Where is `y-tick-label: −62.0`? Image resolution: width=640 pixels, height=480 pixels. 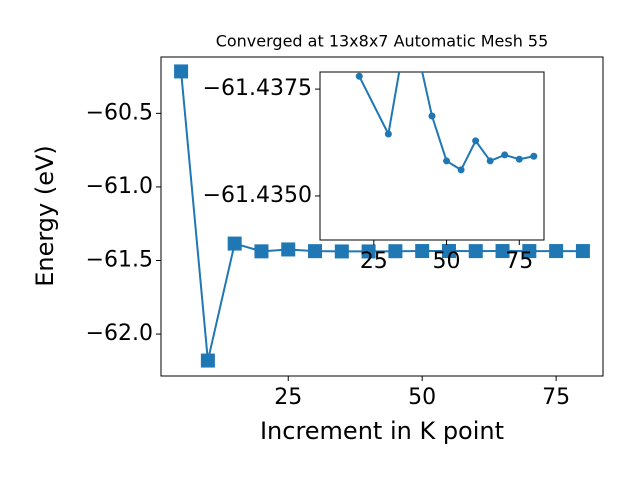
y-tick-label: −62.0 is located at coordinates (119, 333).